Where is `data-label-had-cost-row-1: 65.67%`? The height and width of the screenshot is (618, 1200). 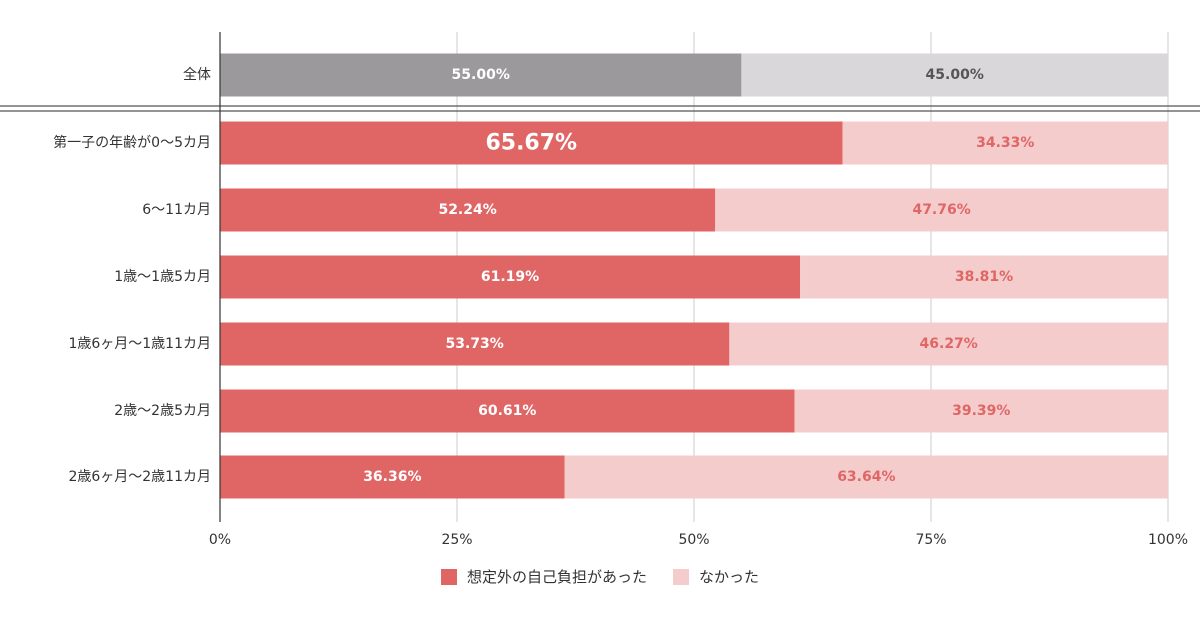 data-label-had-cost-row-1: 65.67% is located at coordinates (531, 143).